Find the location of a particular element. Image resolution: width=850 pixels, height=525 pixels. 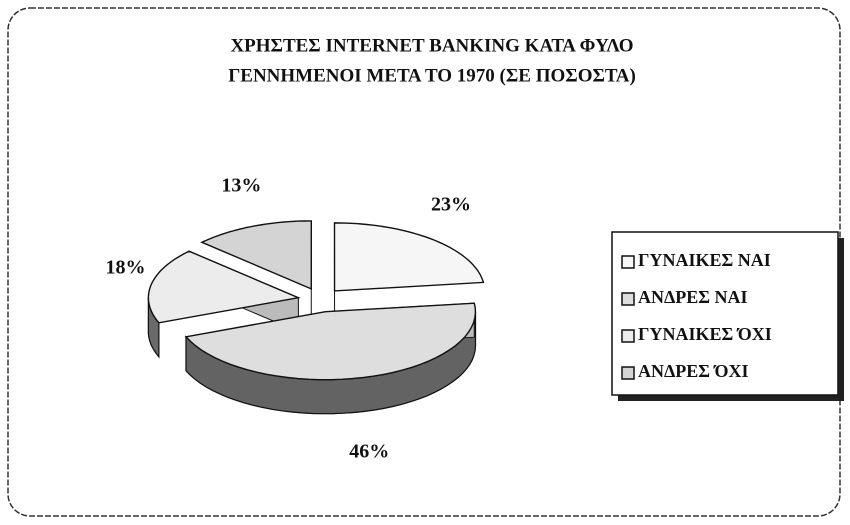

chart-title: ΧΡΗΣΤΕΣ INTERNET BANKING ΚΑΤΑ ΦΥΛΟ is located at coordinates (431, 45).